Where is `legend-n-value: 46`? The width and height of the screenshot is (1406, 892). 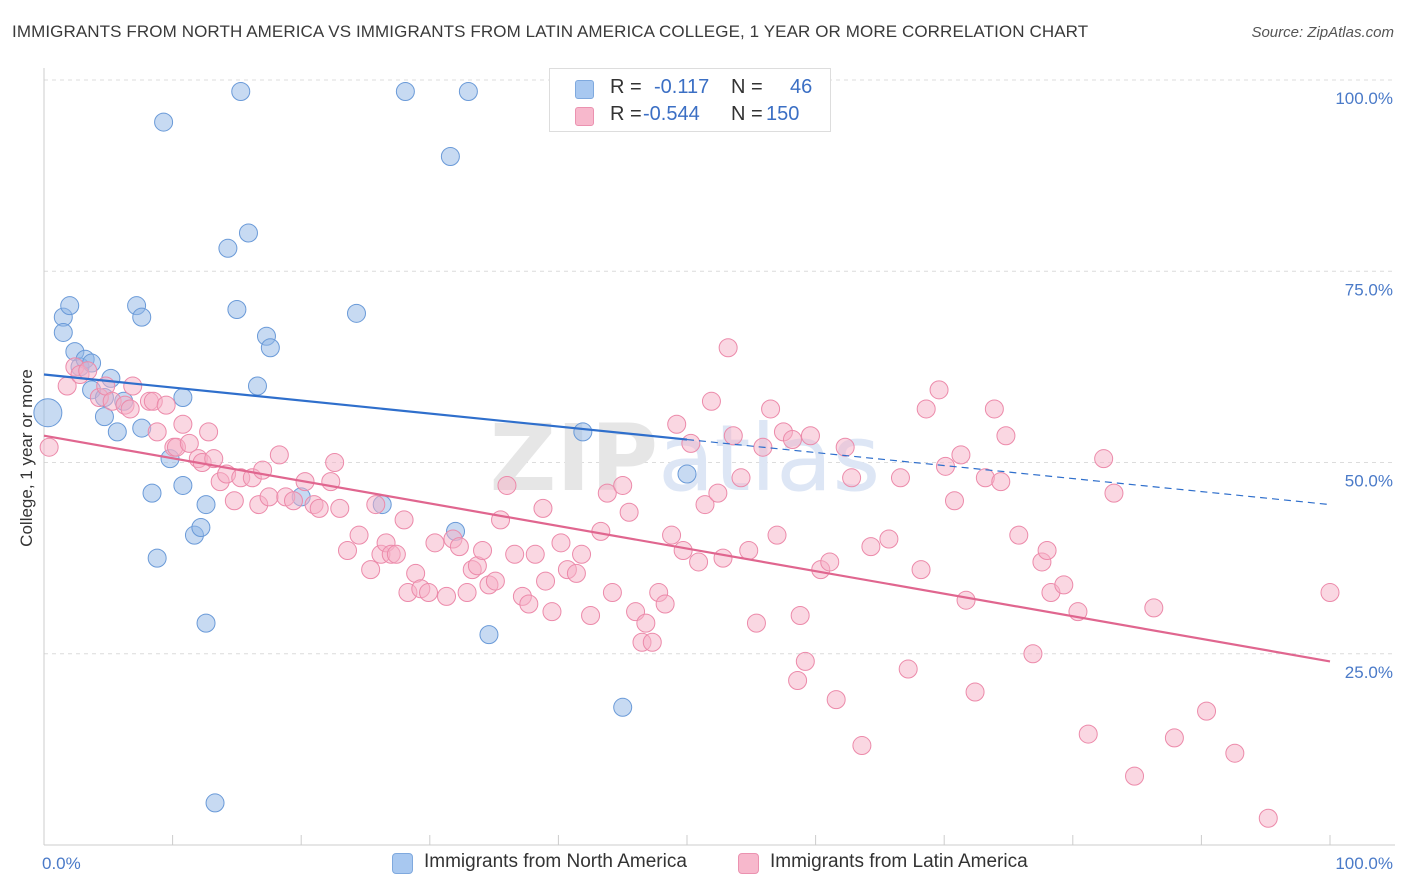
legend-n-value: 46 is located at coordinates (801, 87).